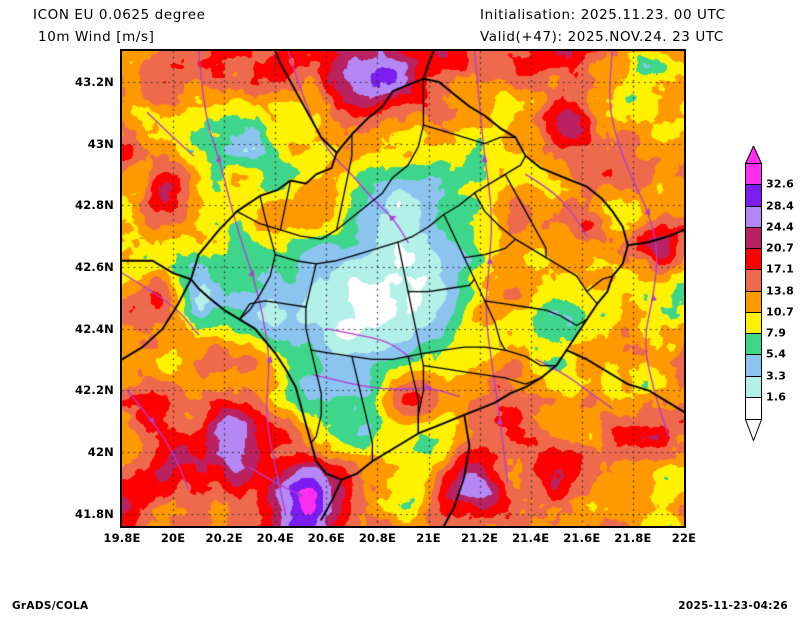 This screenshot has width=800, height=618. I want to click on colorbar-tick-label: 10.7, so click(780, 312).